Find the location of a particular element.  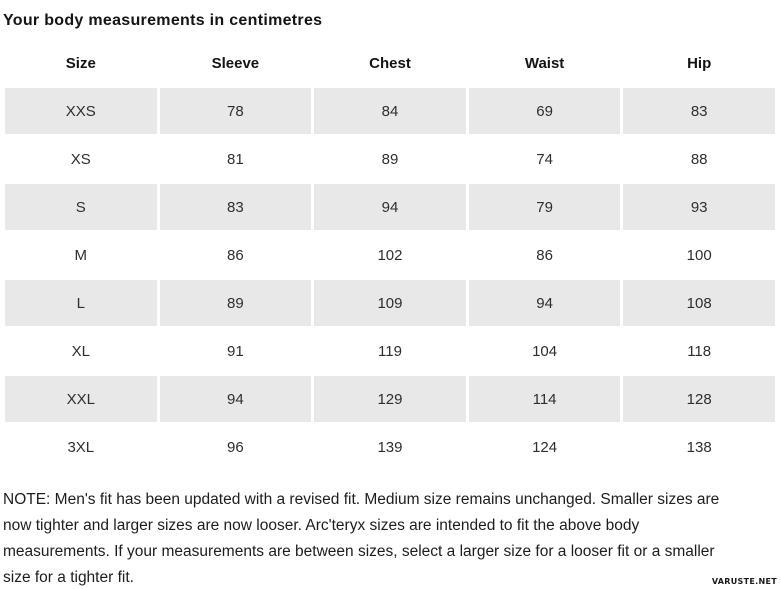

waist-value: 124 is located at coordinates (545, 447).